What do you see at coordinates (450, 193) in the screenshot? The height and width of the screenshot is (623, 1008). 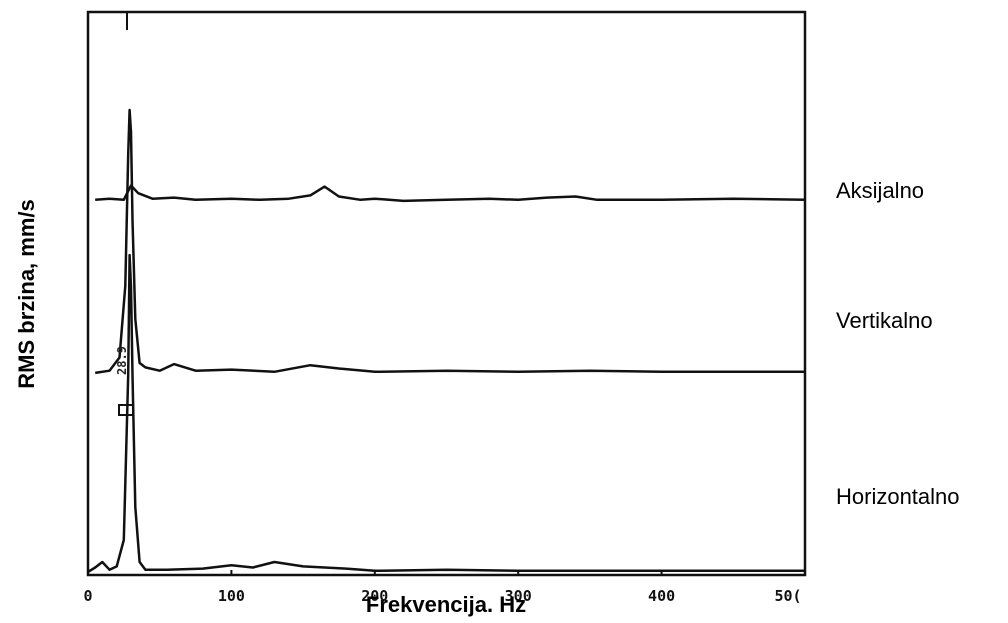 I see `series-line-aksijalno` at bounding box center [450, 193].